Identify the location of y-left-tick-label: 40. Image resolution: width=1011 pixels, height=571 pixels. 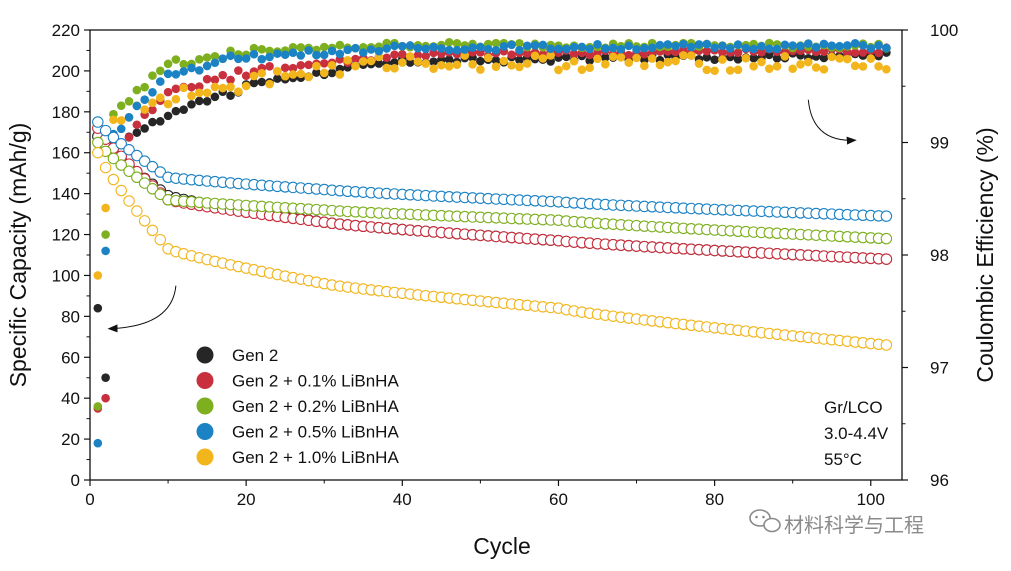
(70, 398).